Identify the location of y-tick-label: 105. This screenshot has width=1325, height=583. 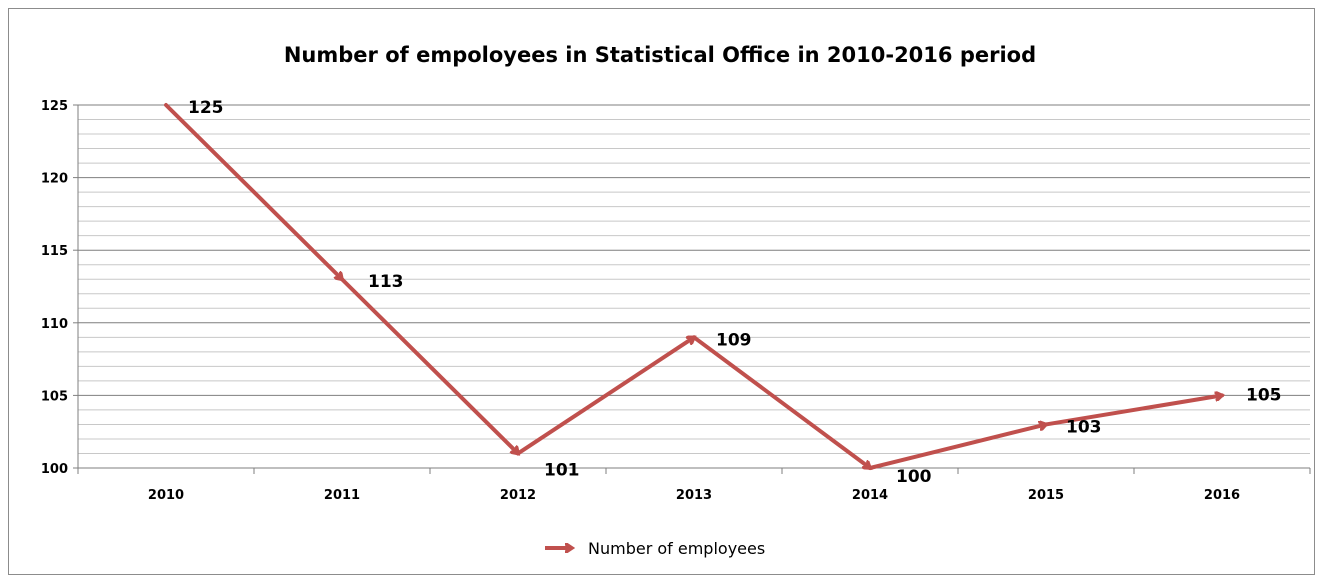
(54, 396).